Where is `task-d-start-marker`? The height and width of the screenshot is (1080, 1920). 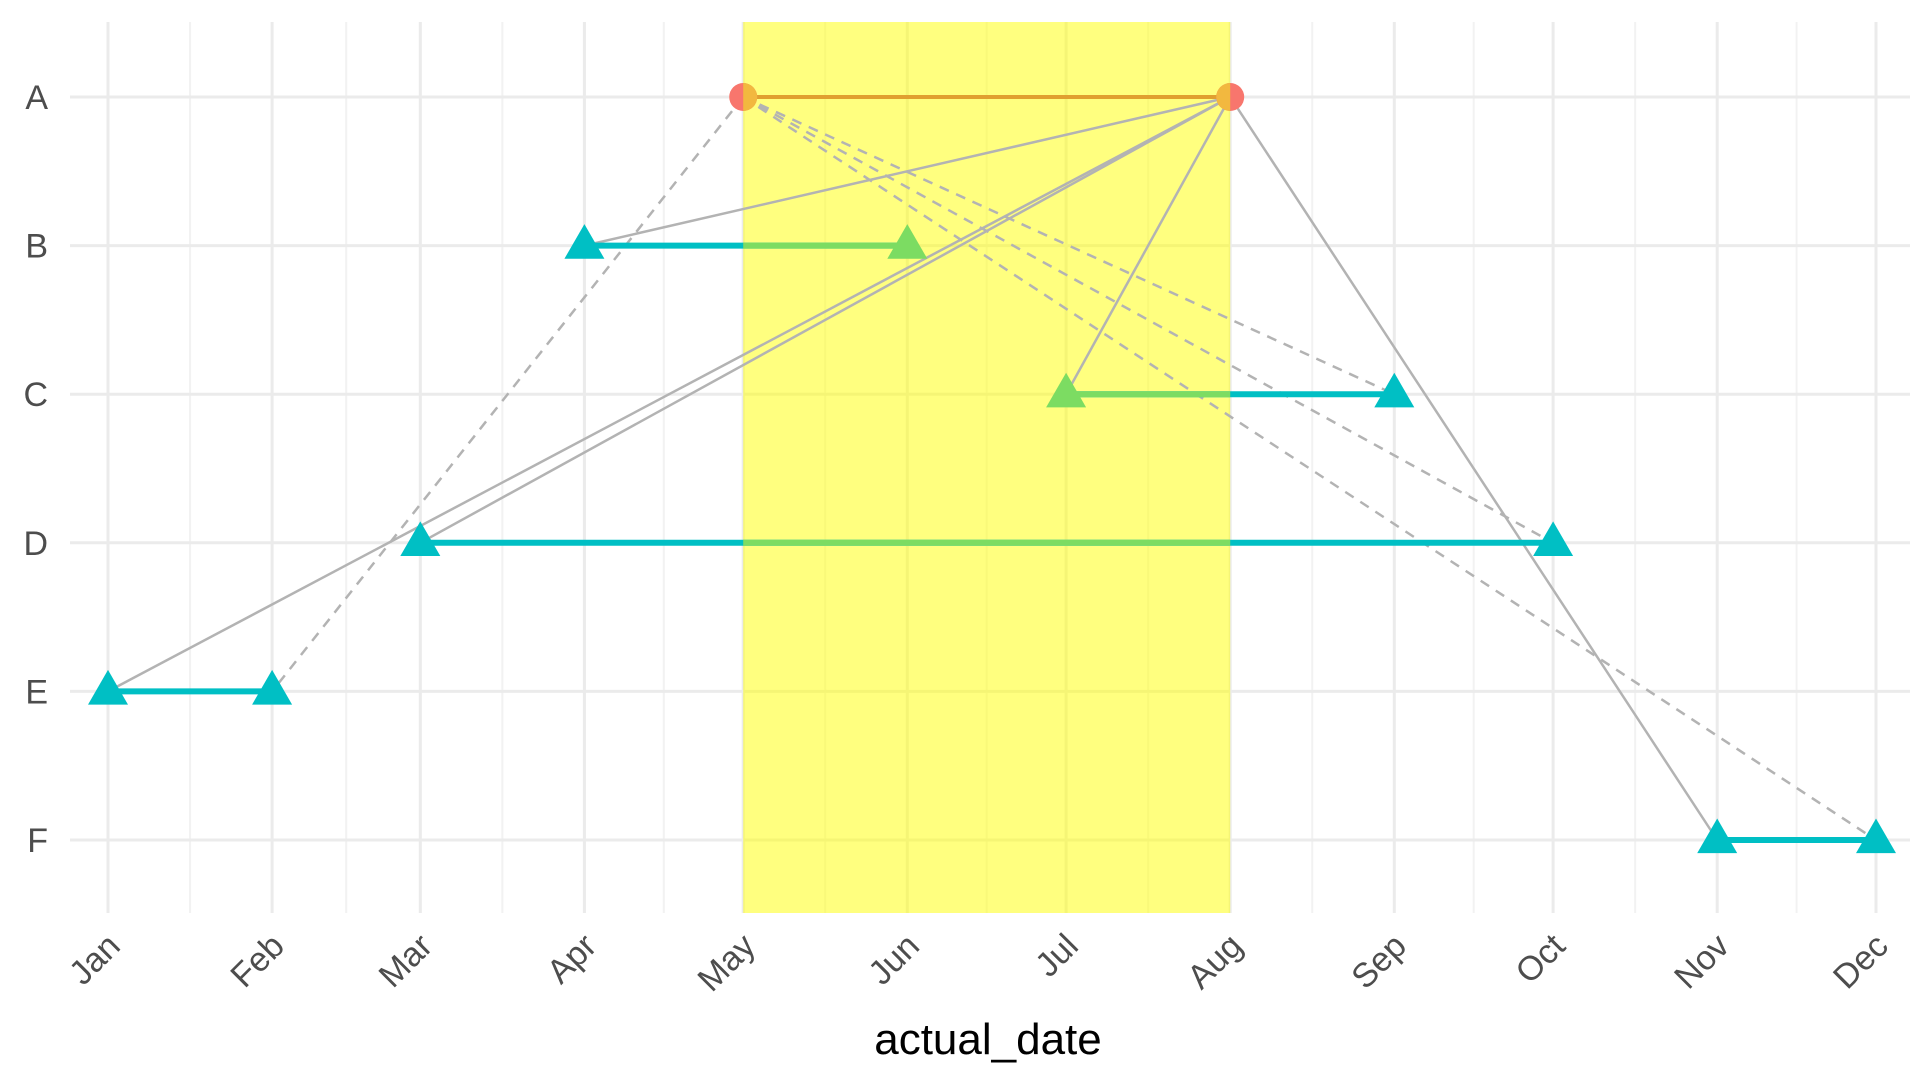 task-d-start-marker is located at coordinates (420, 538).